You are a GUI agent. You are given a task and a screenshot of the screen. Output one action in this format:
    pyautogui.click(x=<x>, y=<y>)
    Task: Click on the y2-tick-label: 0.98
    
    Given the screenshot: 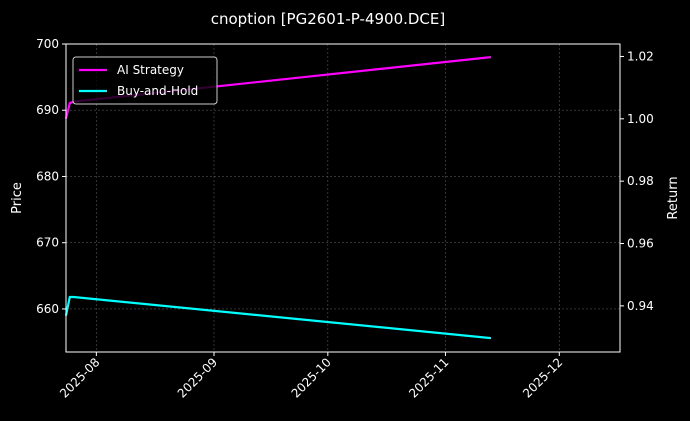 What is the action you would take?
    pyautogui.click(x=640, y=181)
    